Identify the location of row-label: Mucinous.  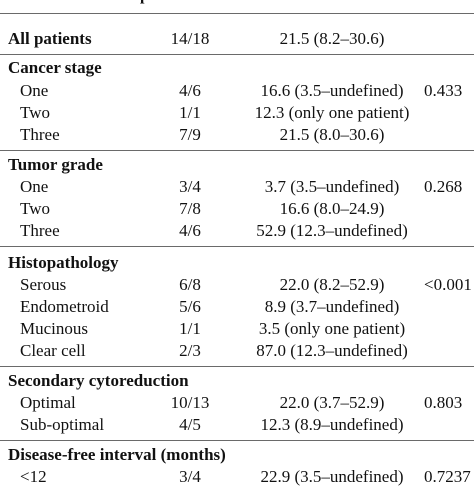
(54, 328).